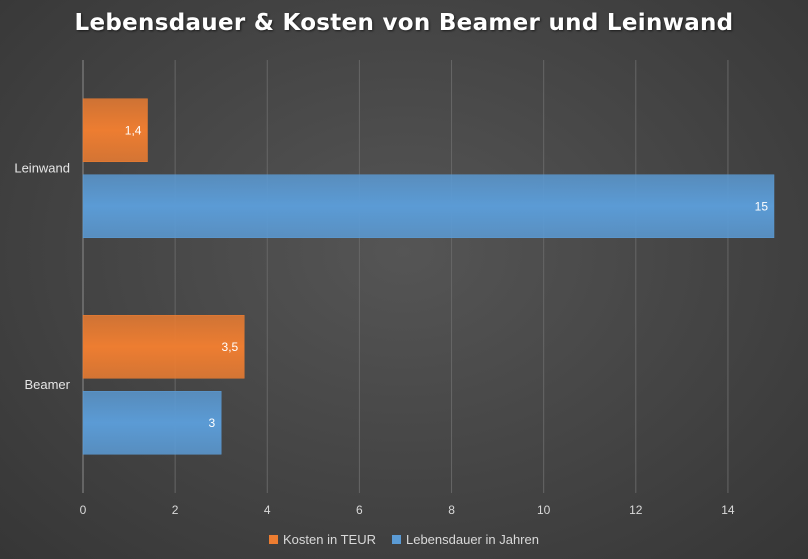 Image resolution: width=808 pixels, height=559 pixels. Describe the element at coordinates (472, 539) in the screenshot. I see `legend-label: Lebensdauer in Jahren` at that location.